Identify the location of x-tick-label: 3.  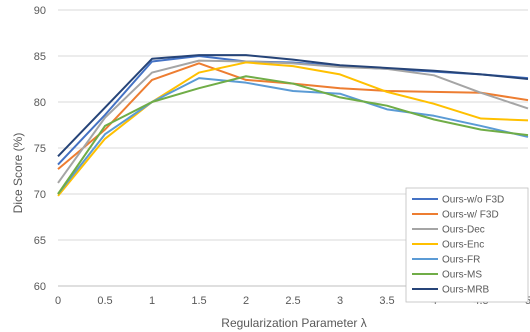
(340, 301).